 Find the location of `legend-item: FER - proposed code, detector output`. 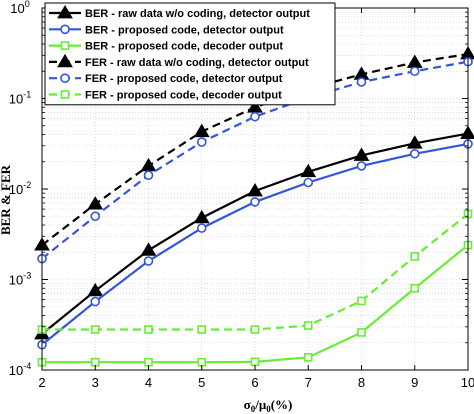

legend-item: FER - proposed code, detector output is located at coordinates (166, 79).